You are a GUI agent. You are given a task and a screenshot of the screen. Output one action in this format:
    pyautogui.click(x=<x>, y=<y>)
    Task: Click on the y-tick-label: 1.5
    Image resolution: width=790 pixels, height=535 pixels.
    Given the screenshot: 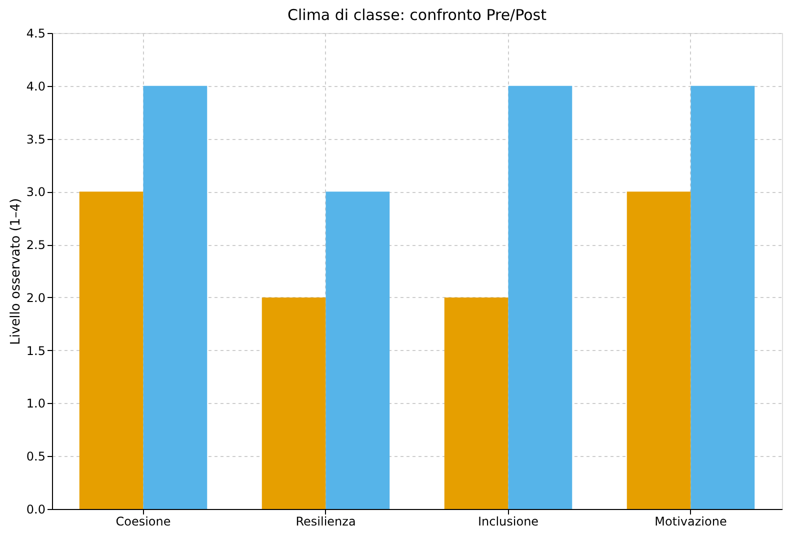 What is the action you would take?
    pyautogui.click(x=36, y=351)
    